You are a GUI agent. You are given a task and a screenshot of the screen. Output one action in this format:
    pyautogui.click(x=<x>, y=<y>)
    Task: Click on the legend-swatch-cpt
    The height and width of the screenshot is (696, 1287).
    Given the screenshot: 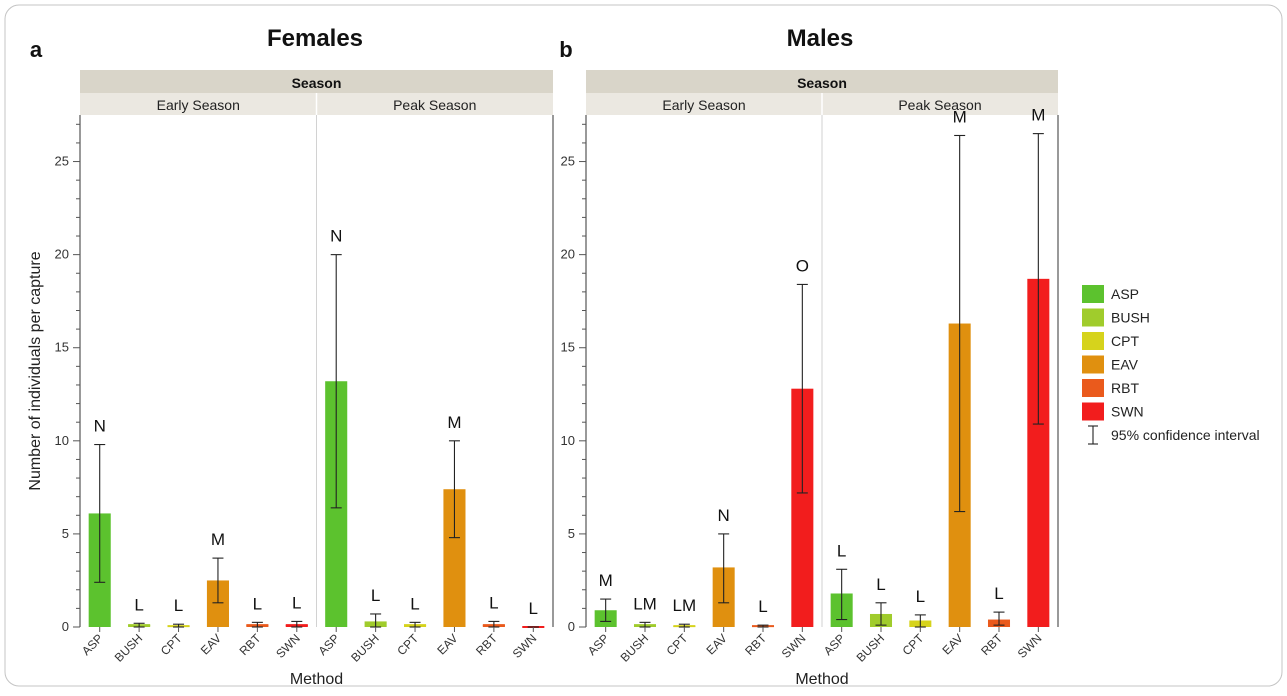 What is the action you would take?
    pyautogui.click(x=1093, y=341)
    